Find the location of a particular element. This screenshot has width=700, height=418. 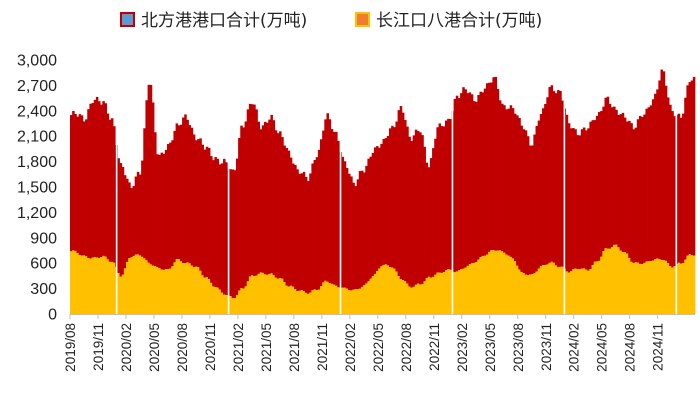

y-tick-label: 2,100 is located at coordinates (37, 137).